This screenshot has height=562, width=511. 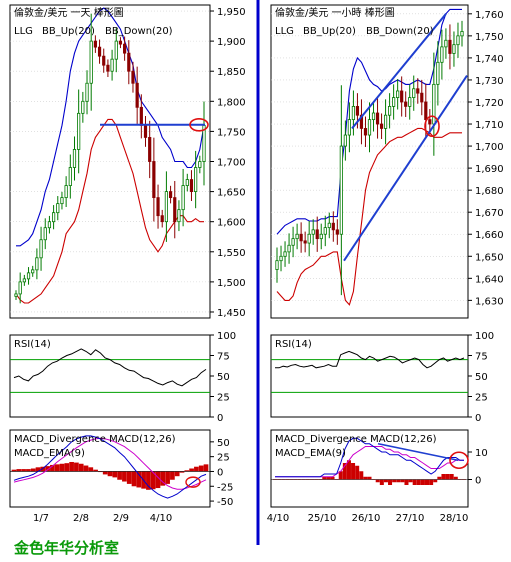 I want to click on left-rsi-ytick-label-1: 75, so click(x=223, y=357).